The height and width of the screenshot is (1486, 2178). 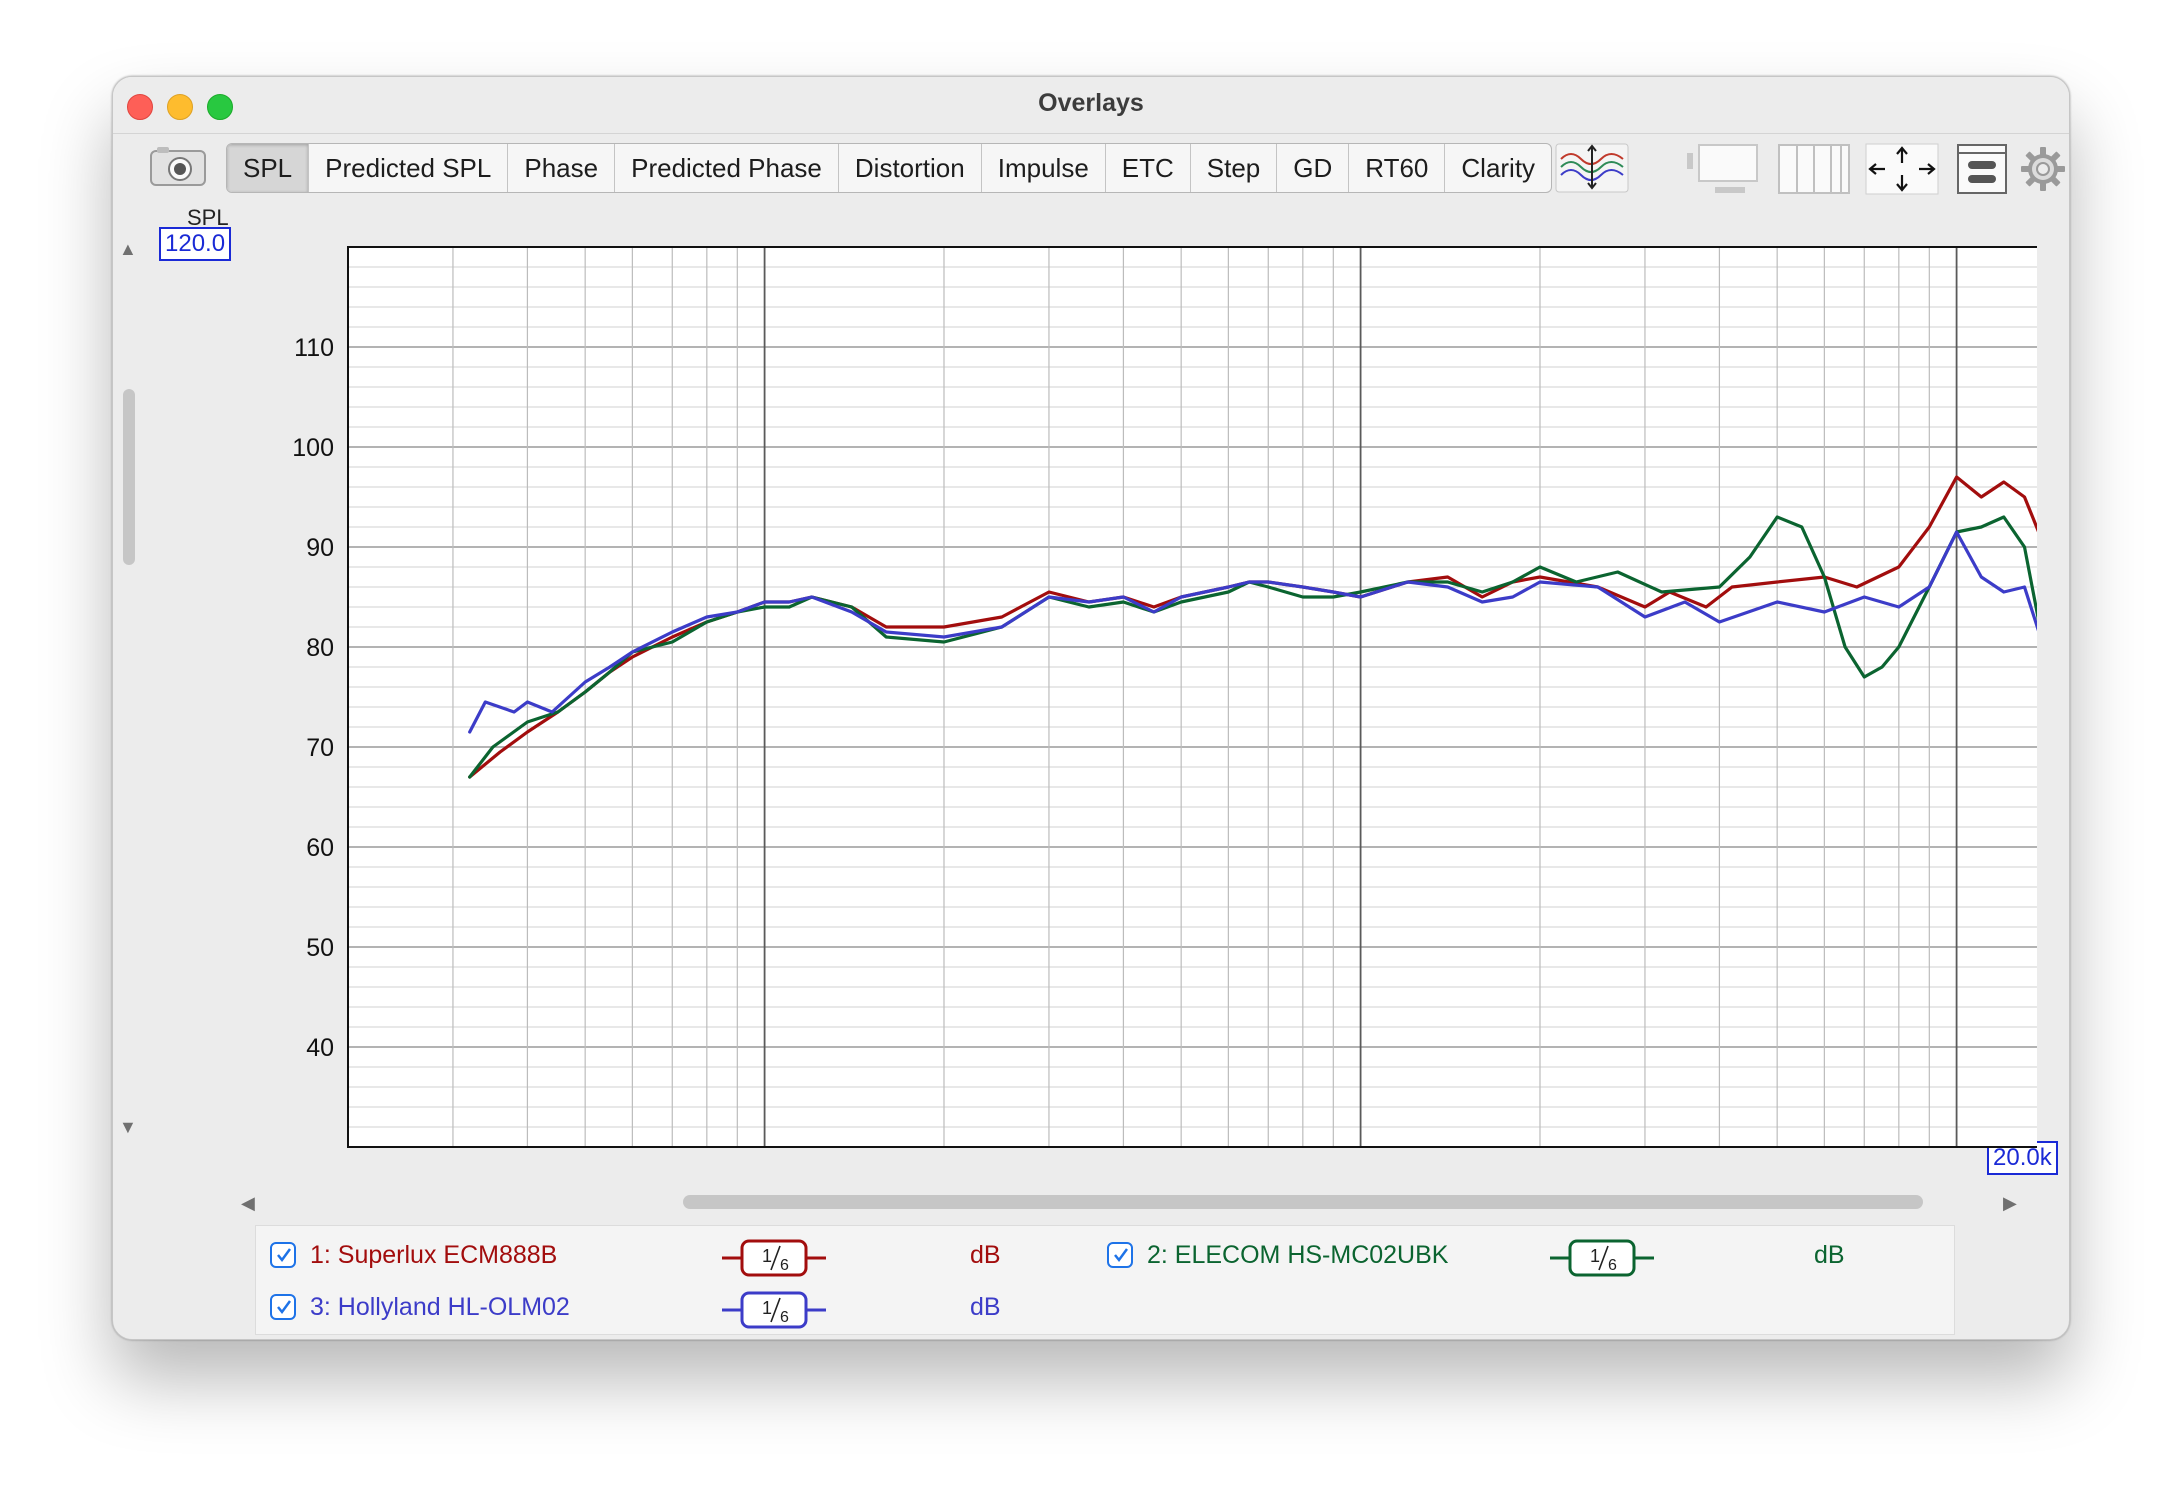 What do you see at coordinates (248, 1203) in the screenshot?
I see `scroll-left-arrow: ◀` at bounding box center [248, 1203].